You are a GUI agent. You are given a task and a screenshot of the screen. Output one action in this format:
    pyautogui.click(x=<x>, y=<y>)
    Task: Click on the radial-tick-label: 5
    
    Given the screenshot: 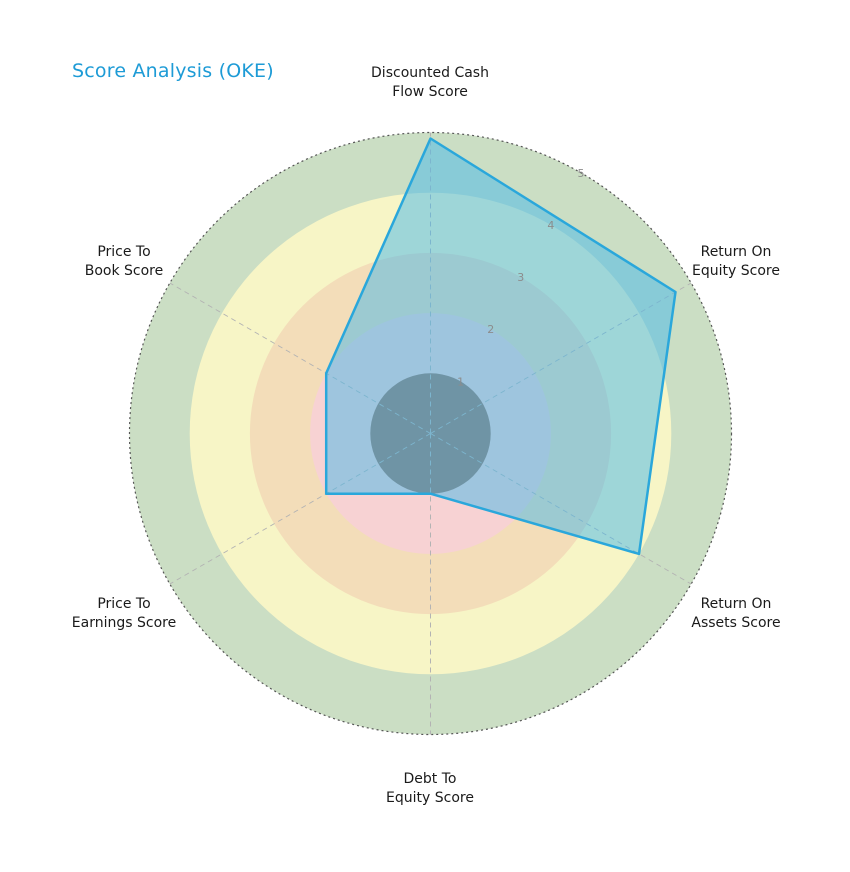 What is the action you would take?
    pyautogui.click(x=581, y=173)
    